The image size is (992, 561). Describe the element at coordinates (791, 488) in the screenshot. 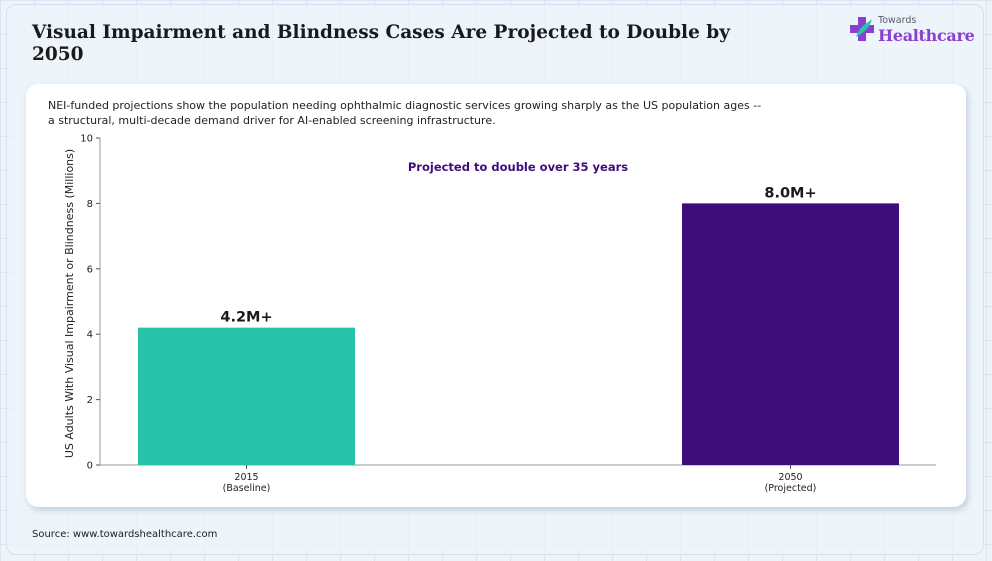

I see `x-tick-label: (Projected)` at that location.